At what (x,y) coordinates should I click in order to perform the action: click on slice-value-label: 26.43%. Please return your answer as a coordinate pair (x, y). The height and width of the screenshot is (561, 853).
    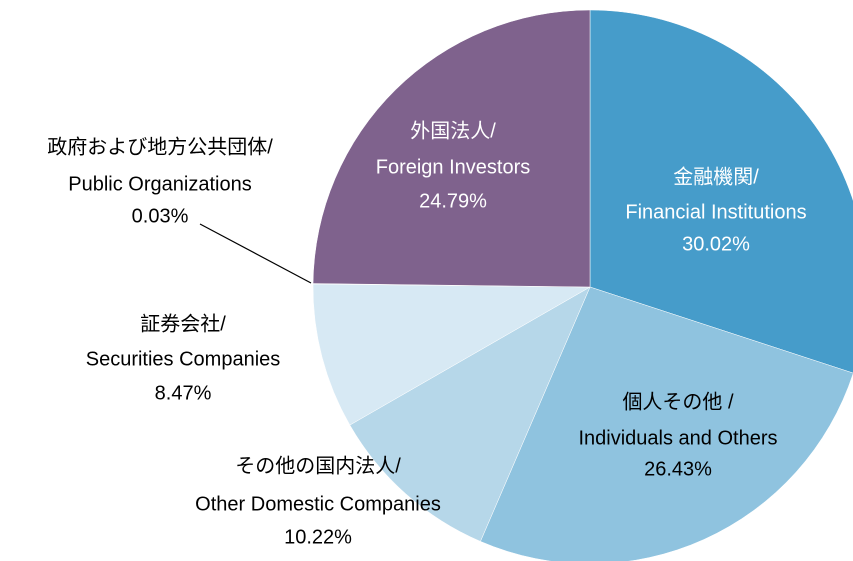
    Looking at the image, I should click on (678, 469).